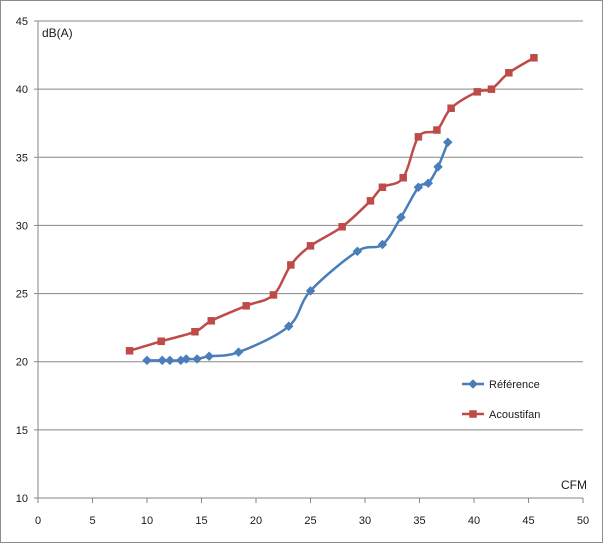 The width and height of the screenshot is (603, 547). What do you see at coordinates (501, 400) in the screenshot?
I see `legend: Référence Acoustifan` at bounding box center [501, 400].